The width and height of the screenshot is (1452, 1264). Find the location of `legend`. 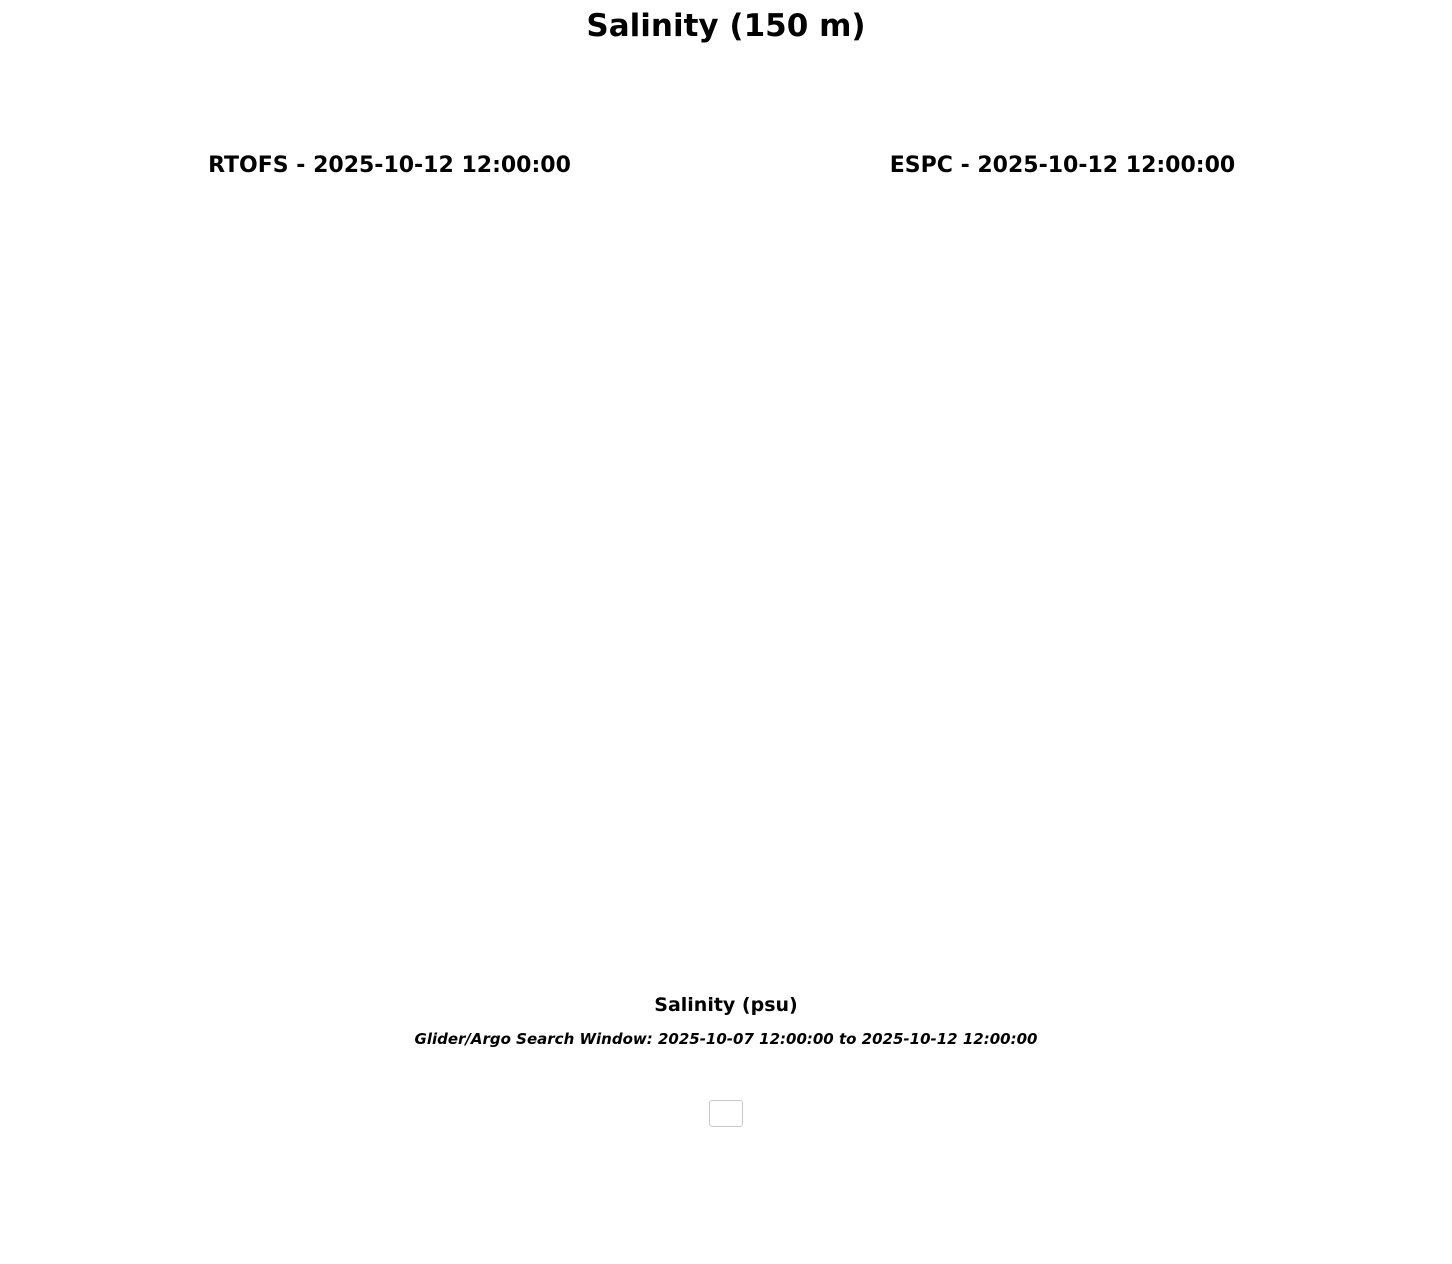

legend is located at coordinates (726, 1113).